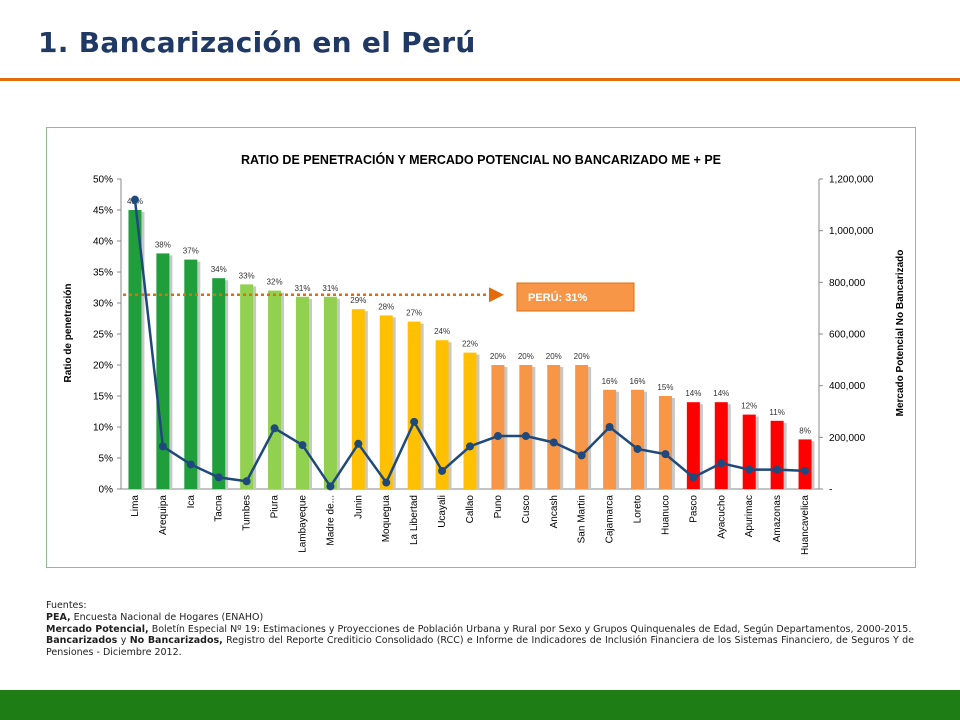  I want to click on category-label: La Libertad, so click(414, 520).